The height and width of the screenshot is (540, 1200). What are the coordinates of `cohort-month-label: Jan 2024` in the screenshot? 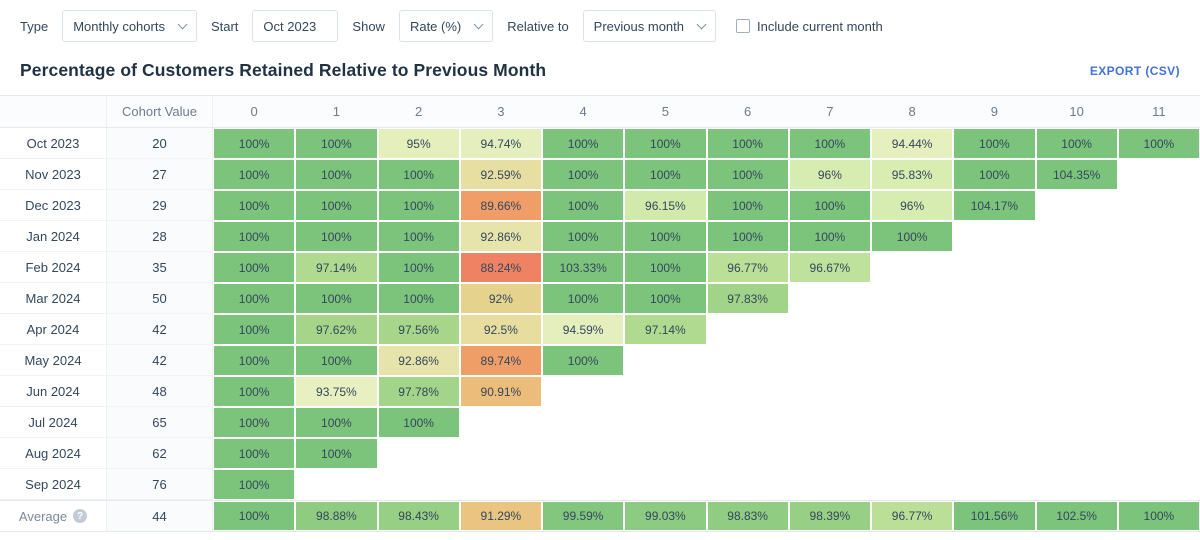 It's located at (53, 236).